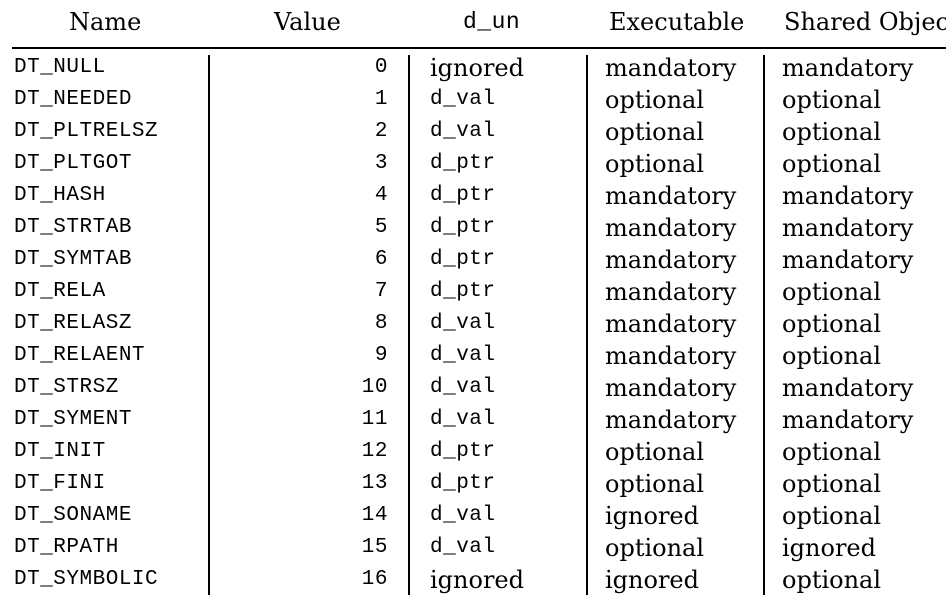 The width and height of the screenshot is (946, 605). What do you see at coordinates (66, 387) in the screenshot?
I see `name-cell: DT_STRSZ` at bounding box center [66, 387].